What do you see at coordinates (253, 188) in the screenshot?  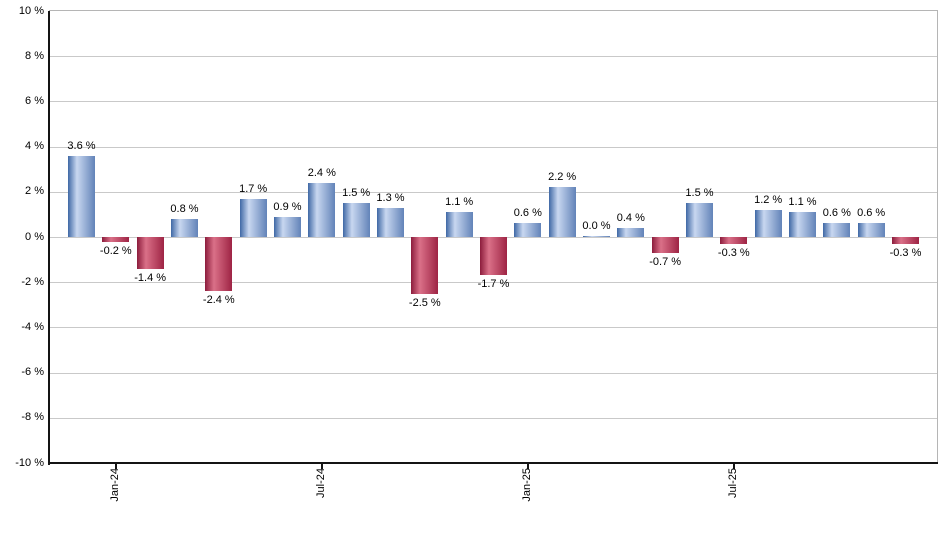 I see `bar-value-label: 1.7 %` at bounding box center [253, 188].